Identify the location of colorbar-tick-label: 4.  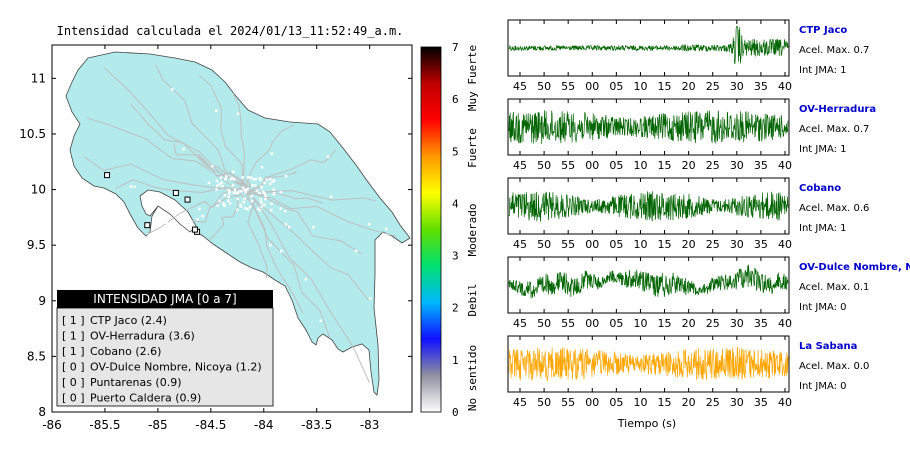
(455, 203).